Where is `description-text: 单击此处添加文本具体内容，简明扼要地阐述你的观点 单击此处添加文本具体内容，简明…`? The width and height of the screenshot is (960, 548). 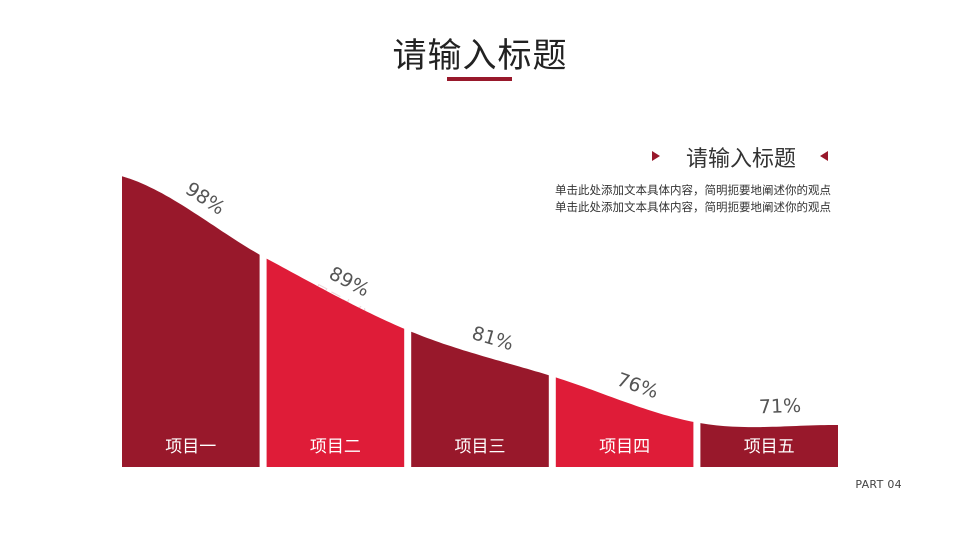
description-text: 单击此处添加文本具体内容，简明扼要地阐述你的观点 单击此处添加文本具体内容，简明… is located at coordinates (665, 199).